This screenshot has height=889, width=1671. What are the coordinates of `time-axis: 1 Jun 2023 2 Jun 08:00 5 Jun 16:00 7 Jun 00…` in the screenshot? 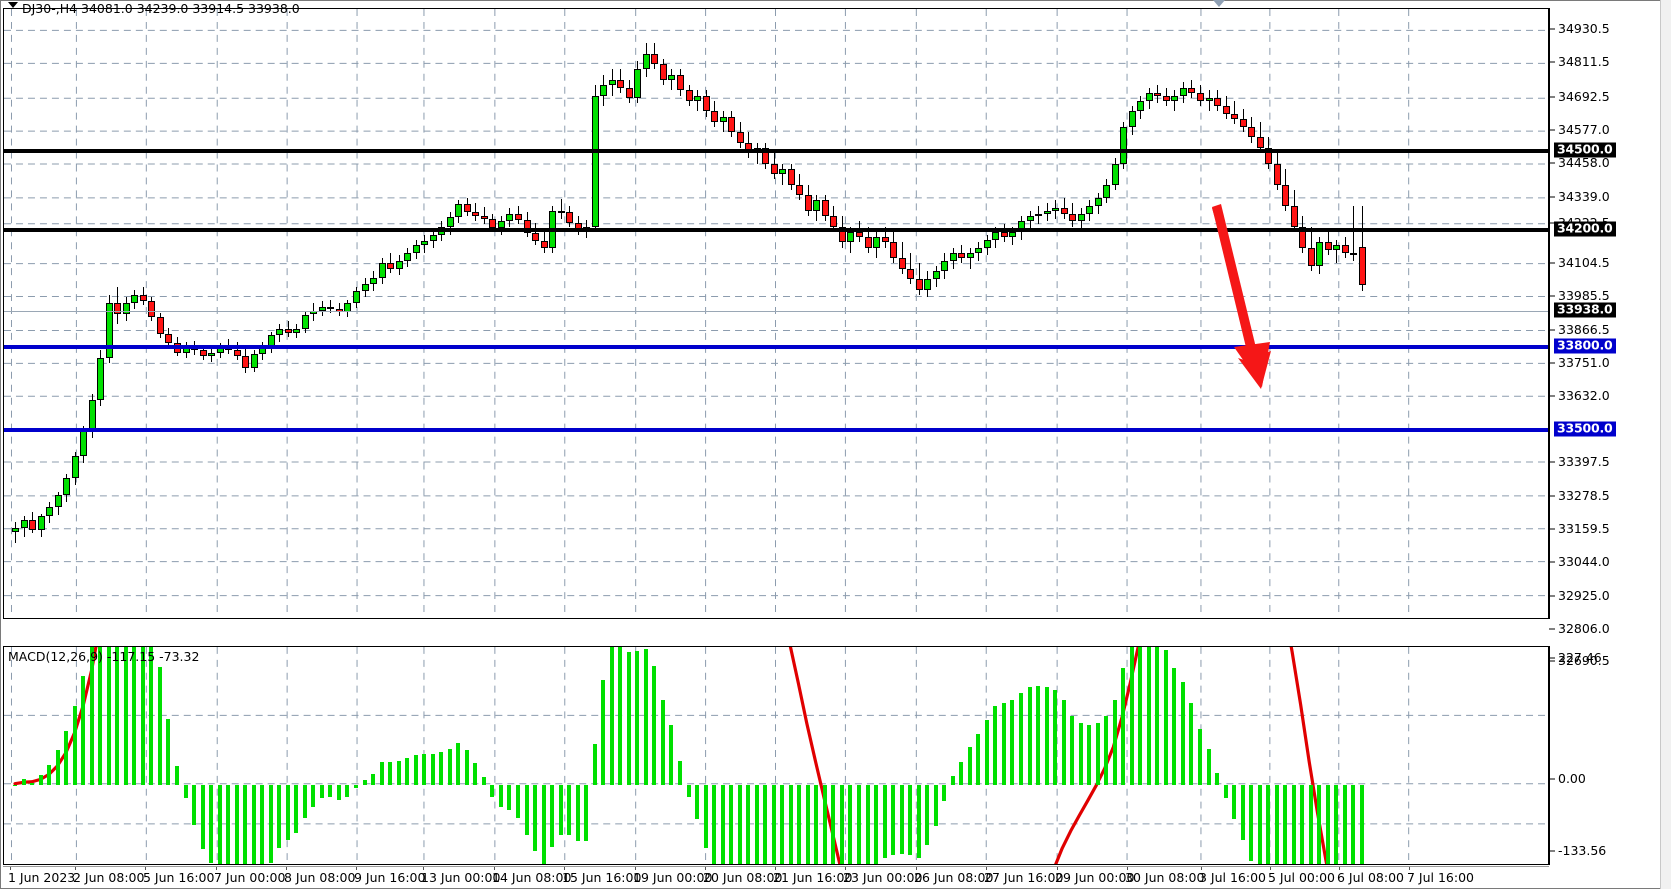 It's located at (776, 877).